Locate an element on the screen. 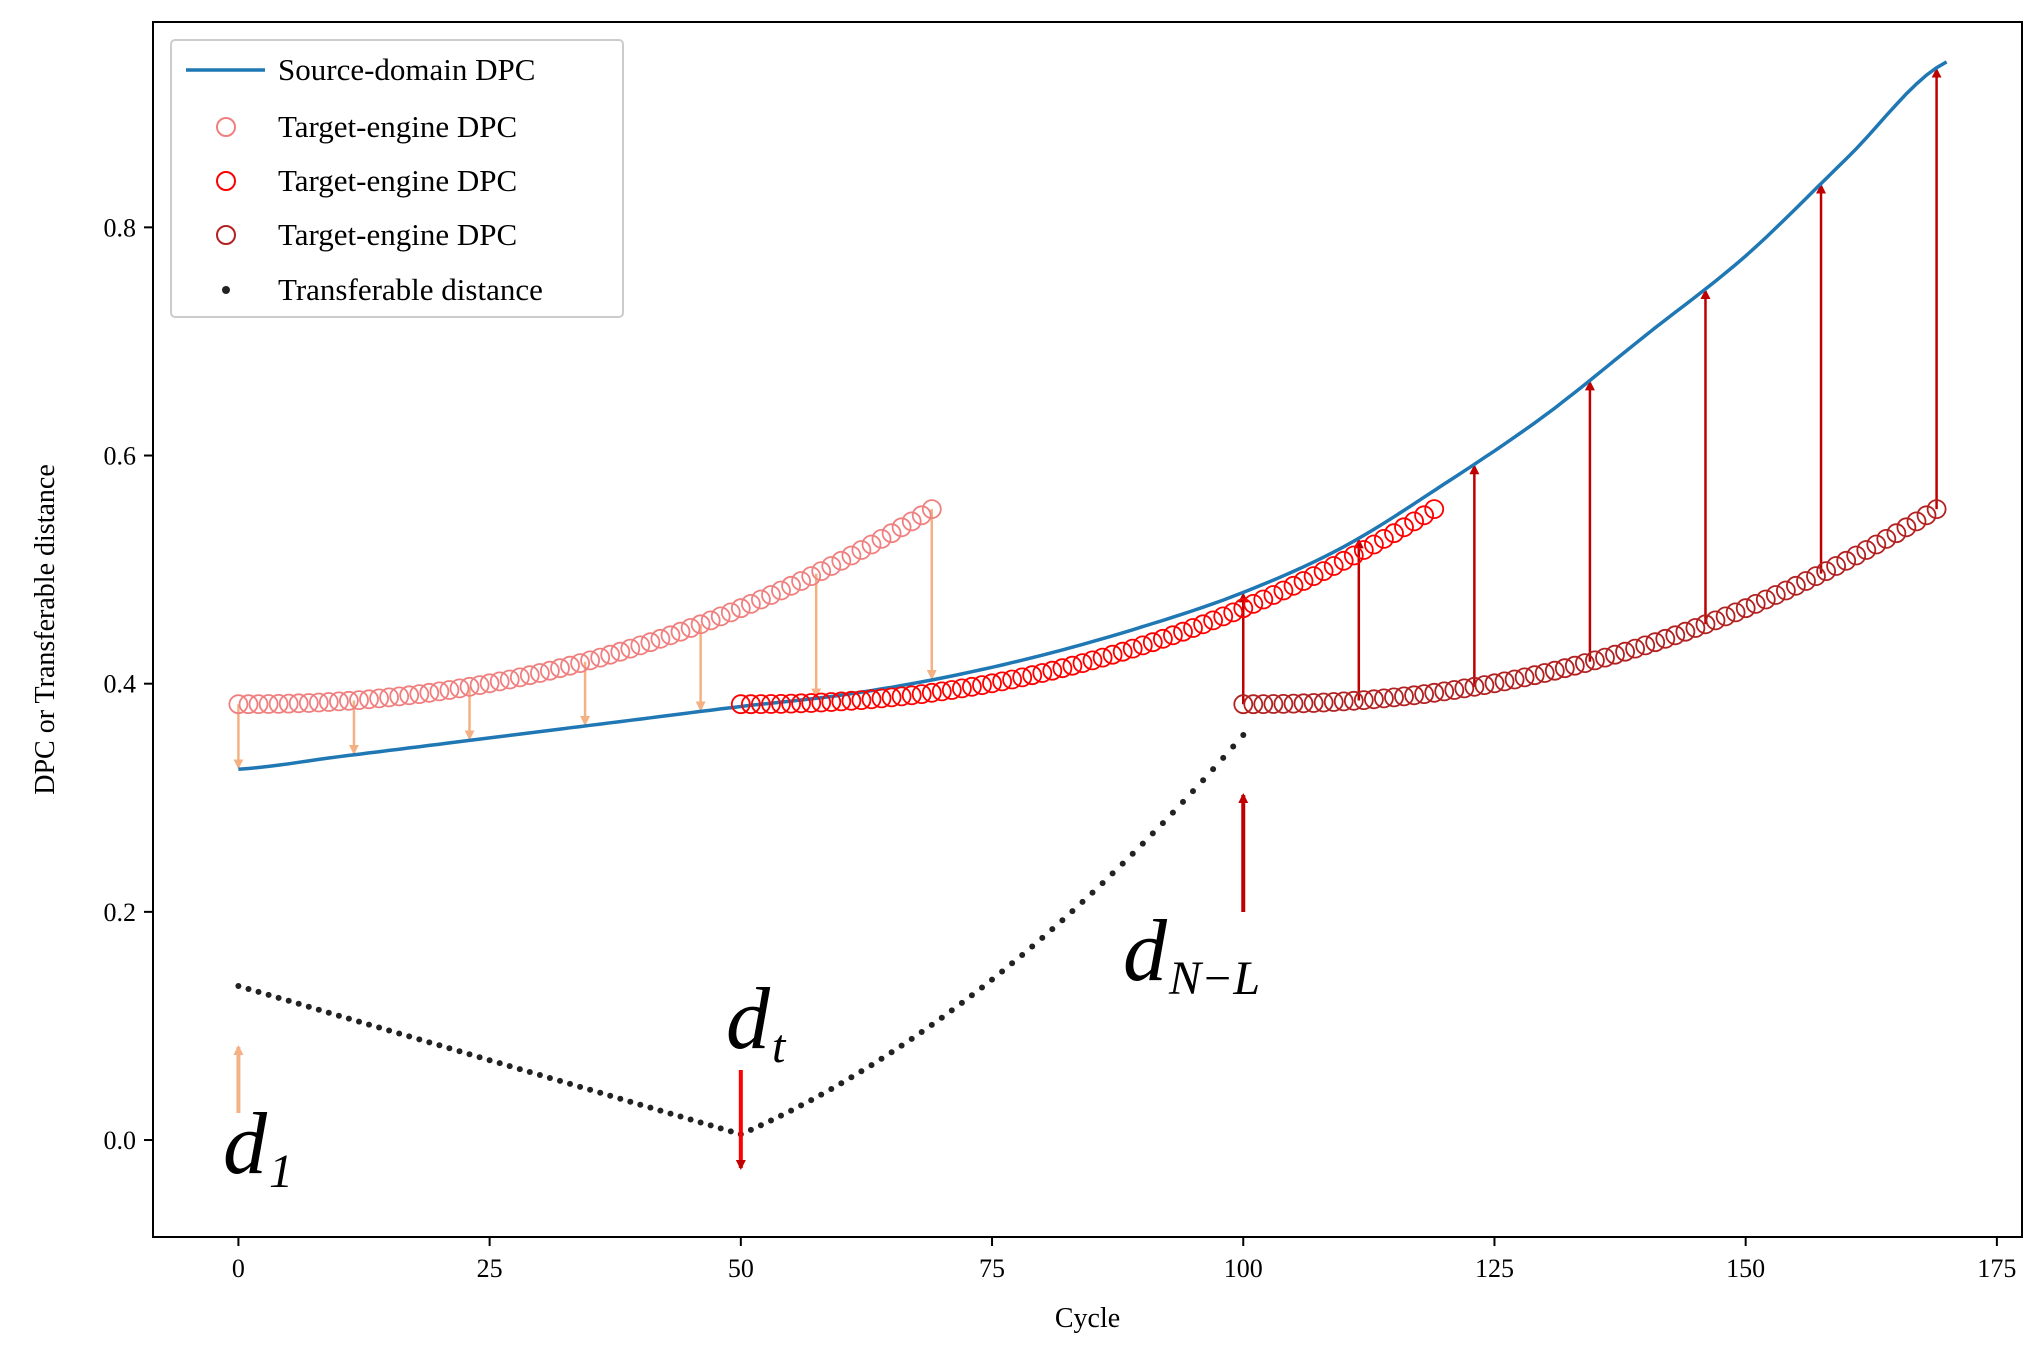 This screenshot has width=2040, height=1364. y-axis-label: DPC or Transferable distance is located at coordinates (45, 629).